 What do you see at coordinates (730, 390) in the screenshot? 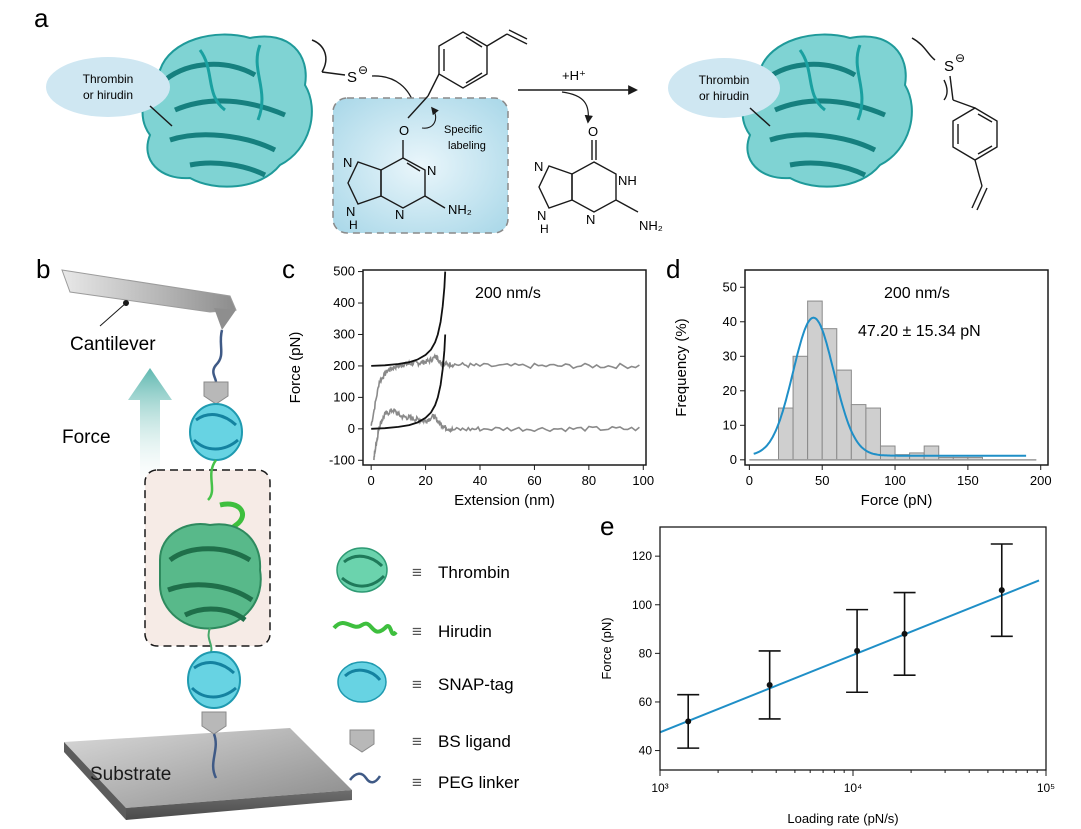
I see `y-tick-label-d: 20` at bounding box center [730, 390].